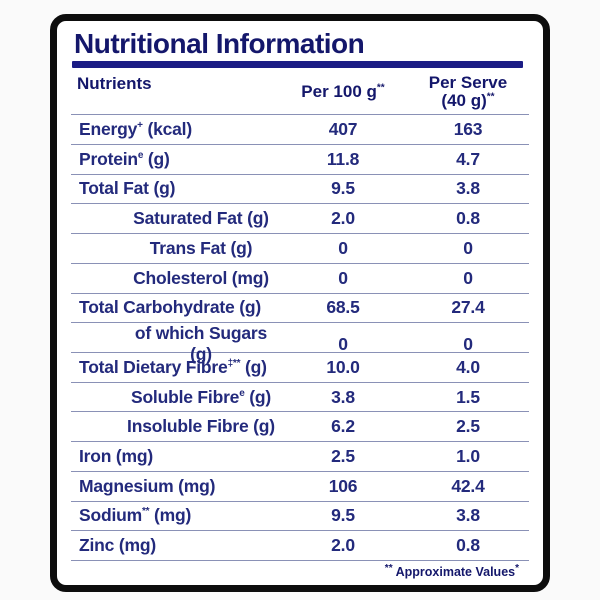  What do you see at coordinates (300, 130) in the screenshot?
I see `table-row: Energy+ (kcal) 407 163` at bounding box center [300, 130].